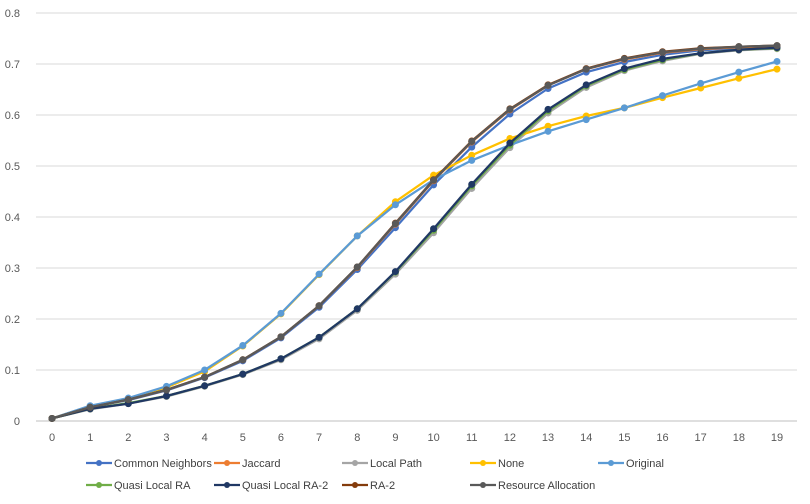  What do you see at coordinates (433, 438) in the screenshot?
I see `x-tick-label: 10` at bounding box center [433, 438].